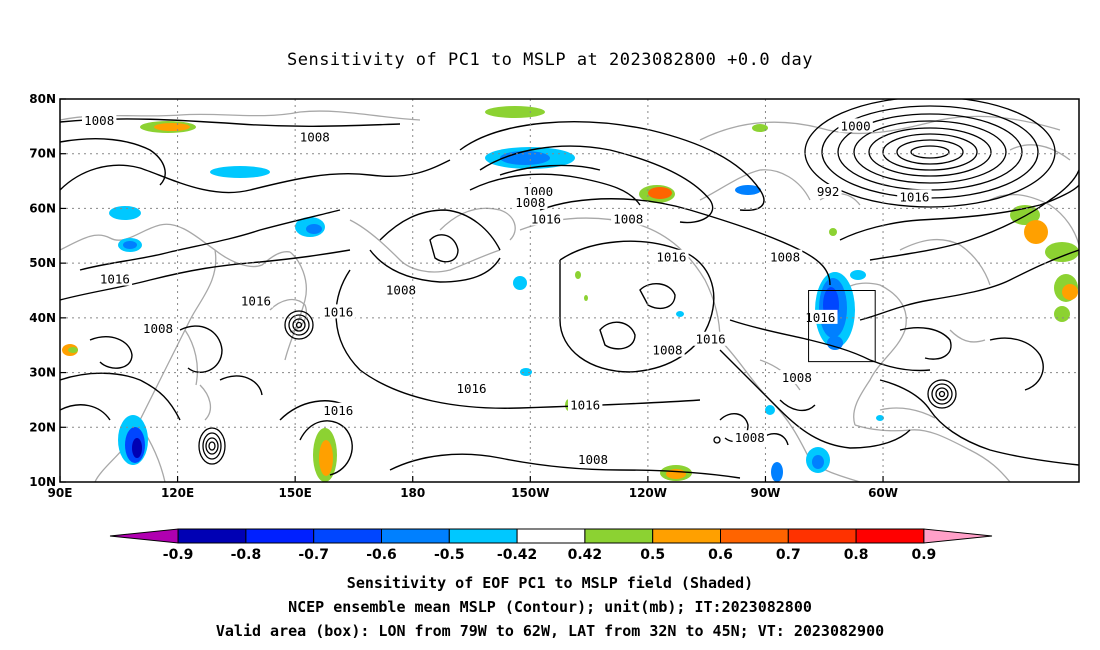  I want to click on colorbar-label: -0.6, so click(381, 555).